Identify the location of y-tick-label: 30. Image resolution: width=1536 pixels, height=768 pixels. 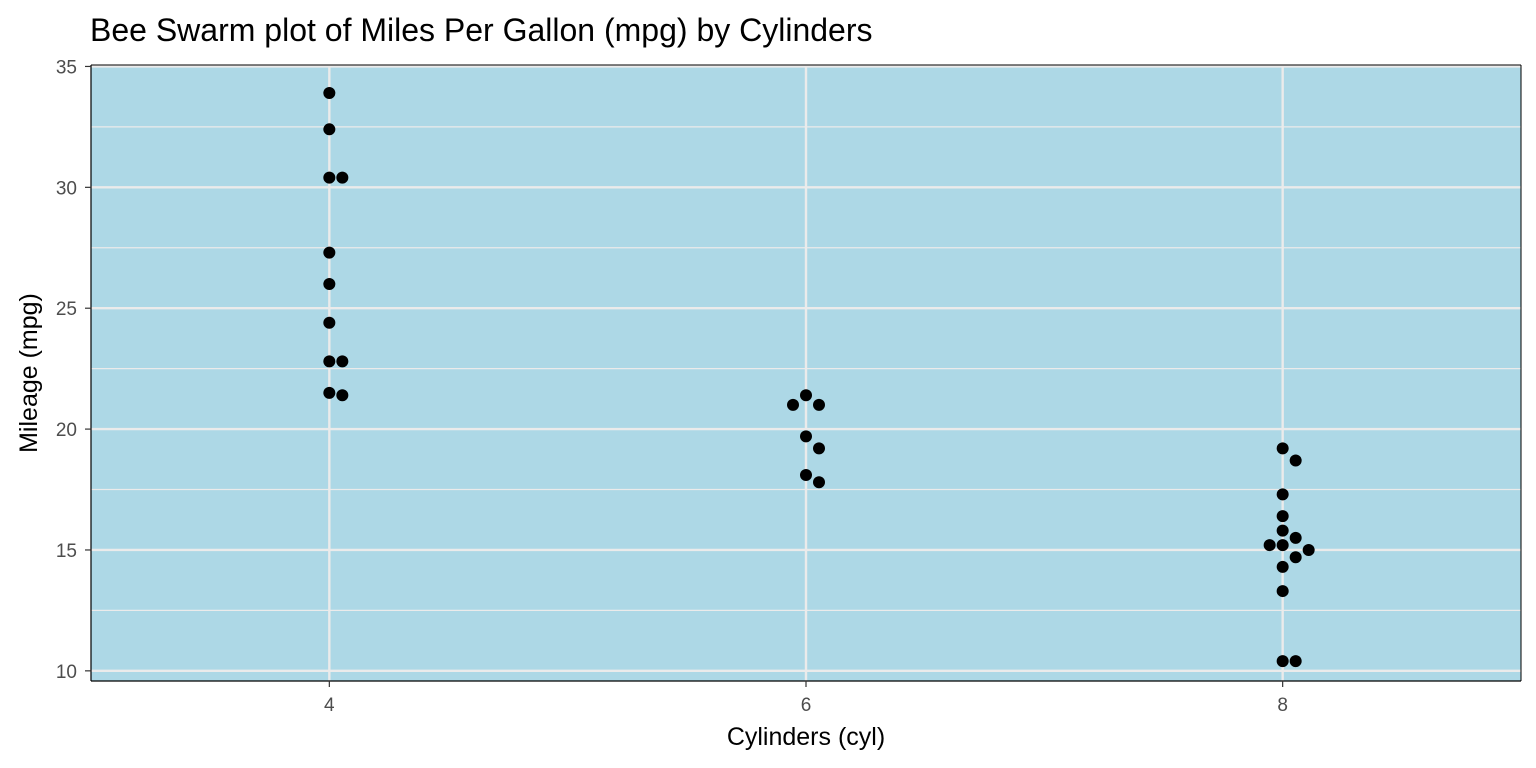
(66, 188).